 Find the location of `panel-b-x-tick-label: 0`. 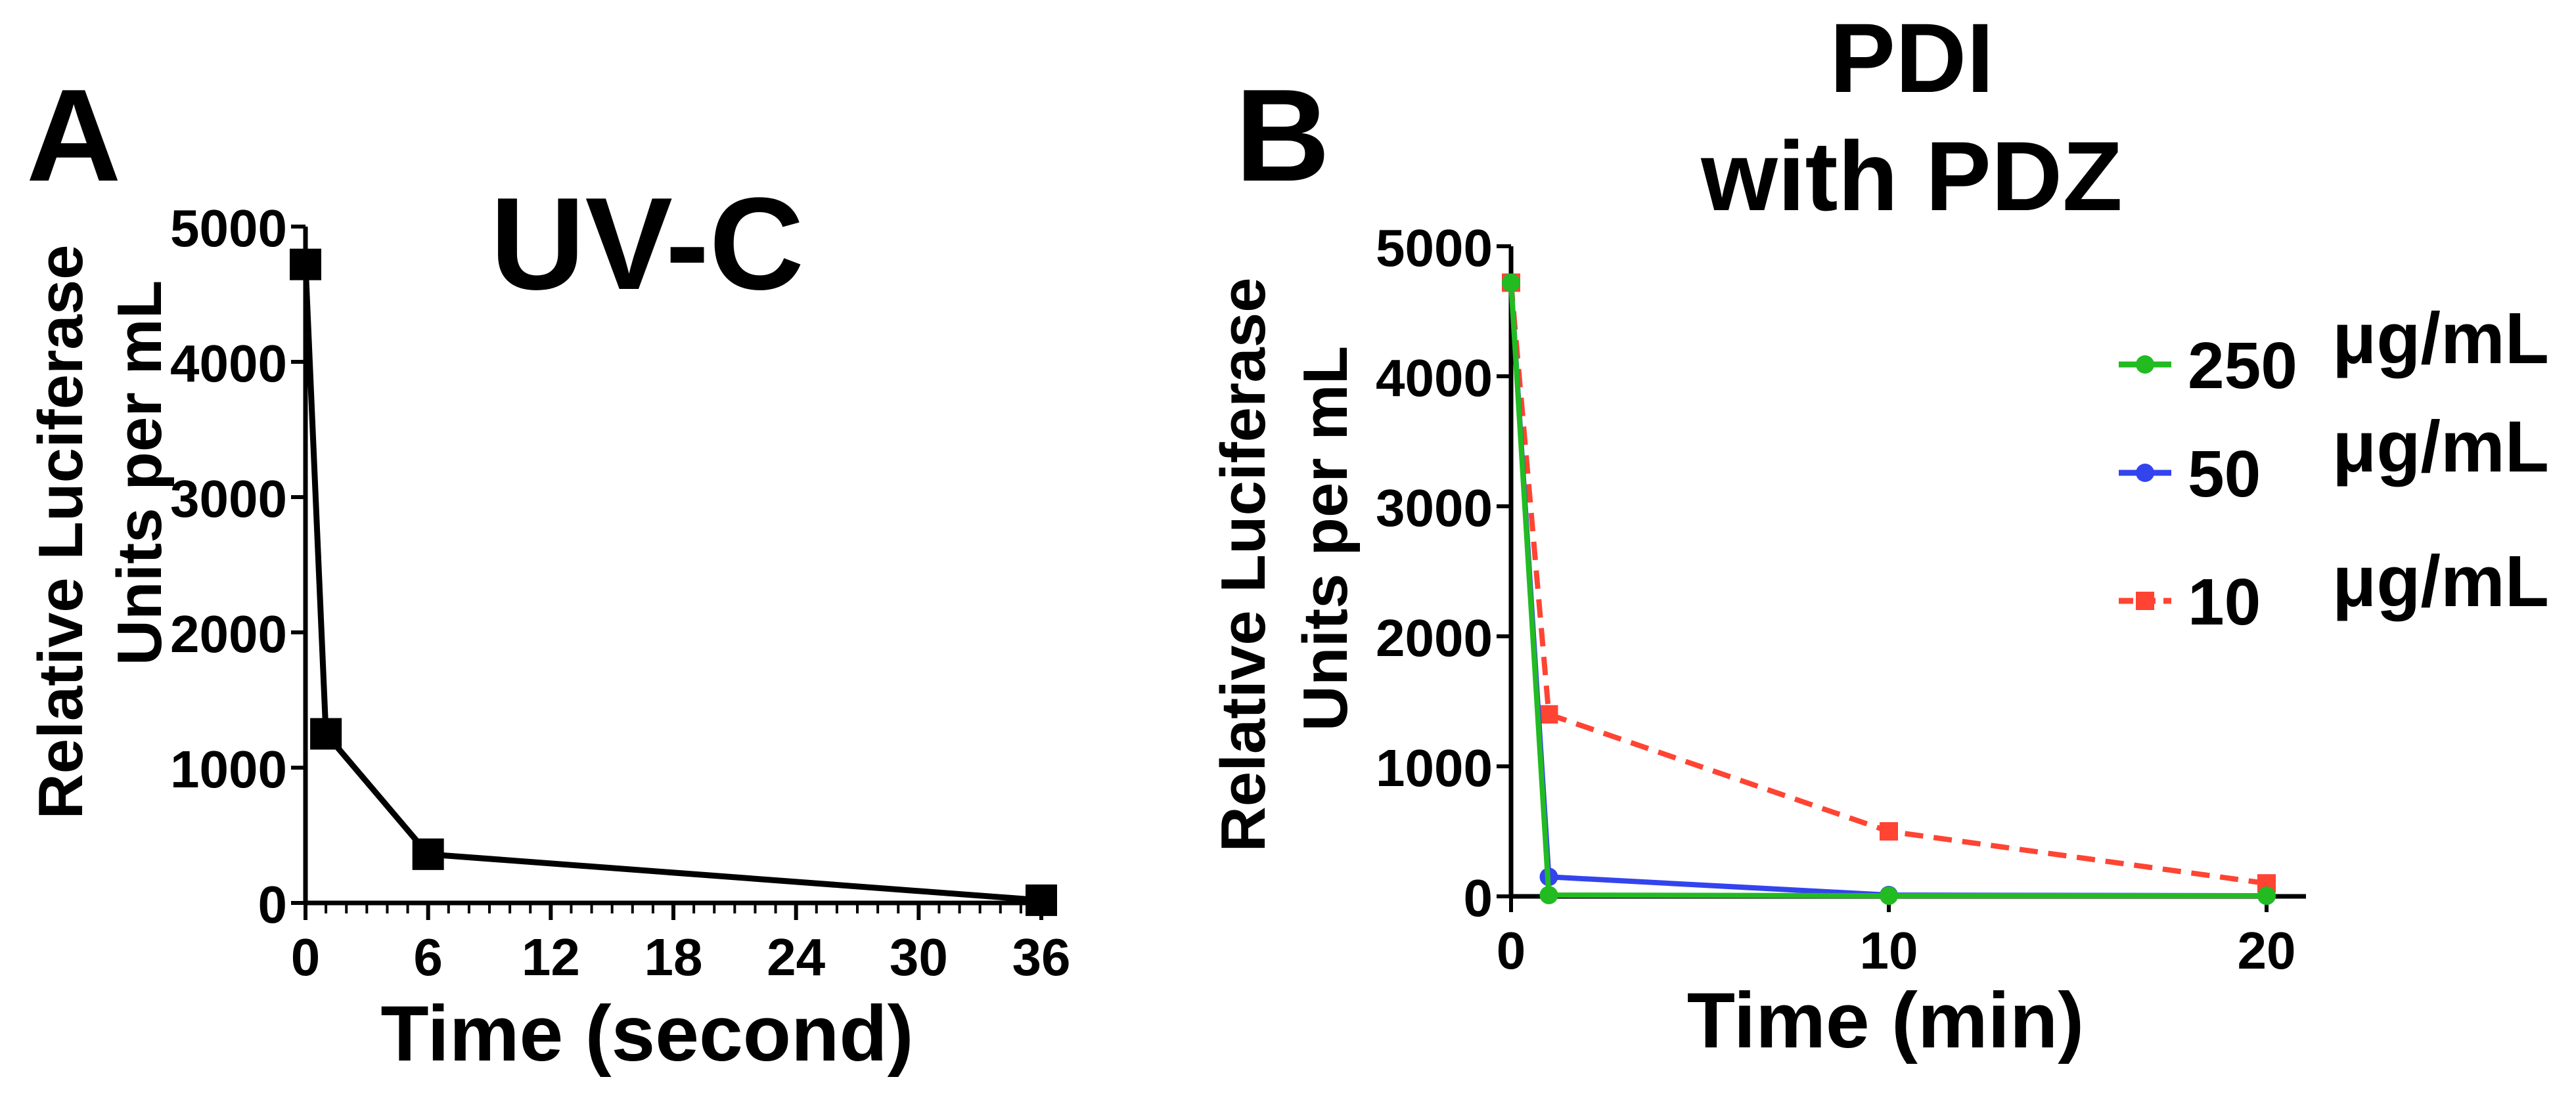

panel-b-x-tick-label: 0 is located at coordinates (1511, 950).